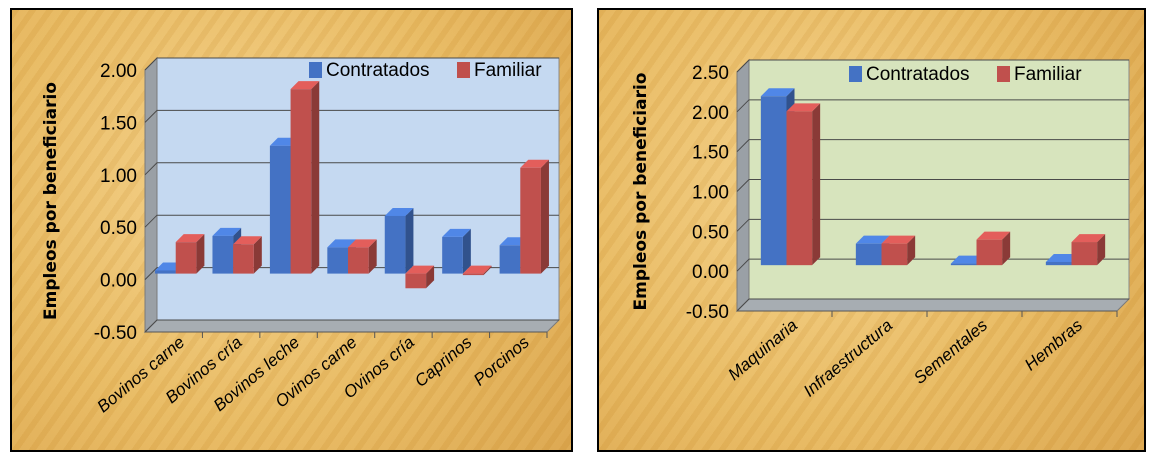 Image resolution: width=1149 pixels, height=454 pixels. Describe the element at coordinates (848, 358) in the screenshot. I see `x-tick-label: Infraestructura` at that location.